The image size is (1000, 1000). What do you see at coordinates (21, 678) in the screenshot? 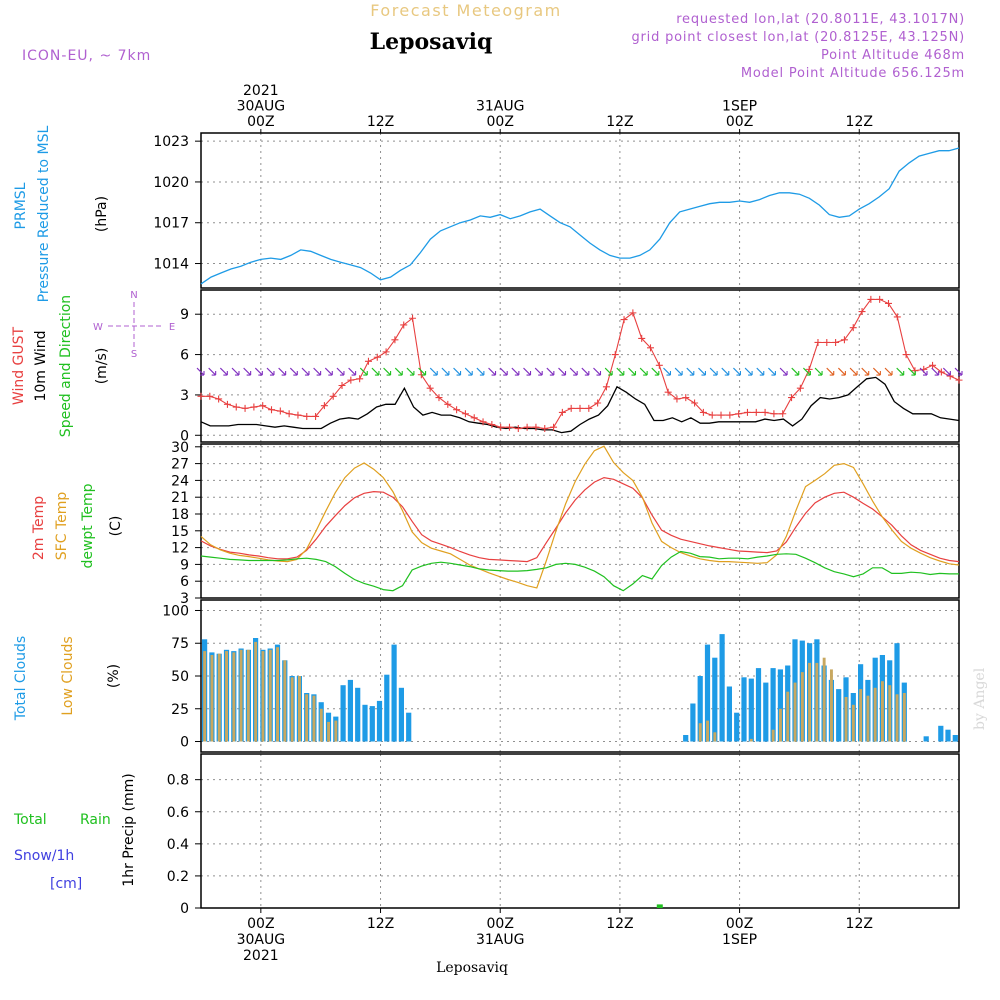
I see `label-total-clouds: Total Clouds` at bounding box center [21, 678].